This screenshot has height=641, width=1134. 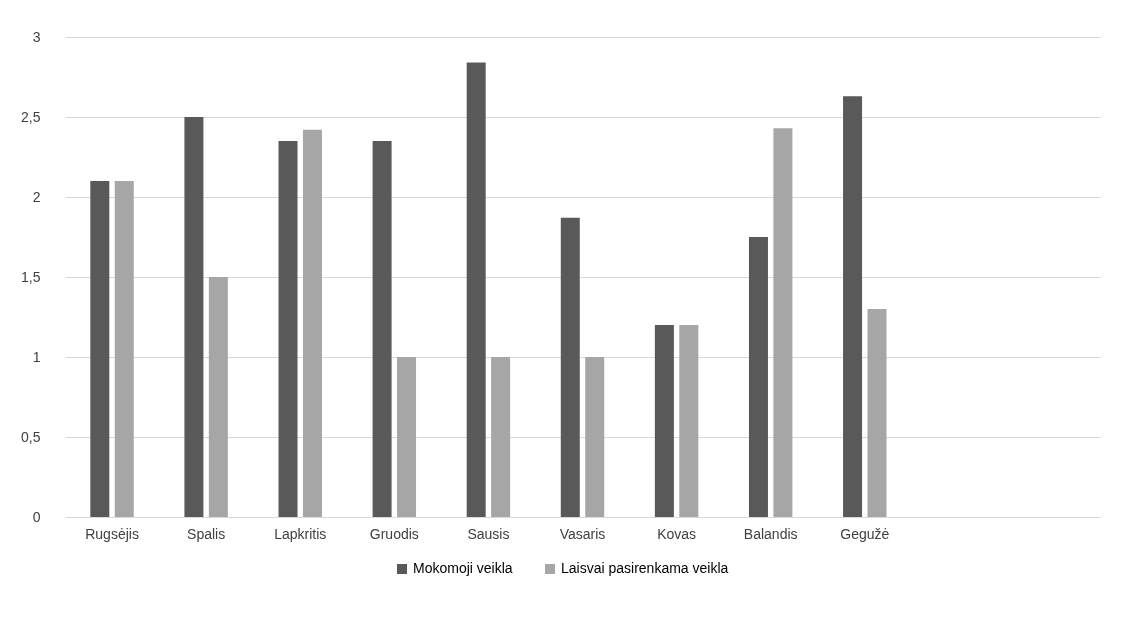 What do you see at coordinates (31, 116) in the screenshot?
I see `y-tick-label: 2,5` at bounding box center [31, 116].